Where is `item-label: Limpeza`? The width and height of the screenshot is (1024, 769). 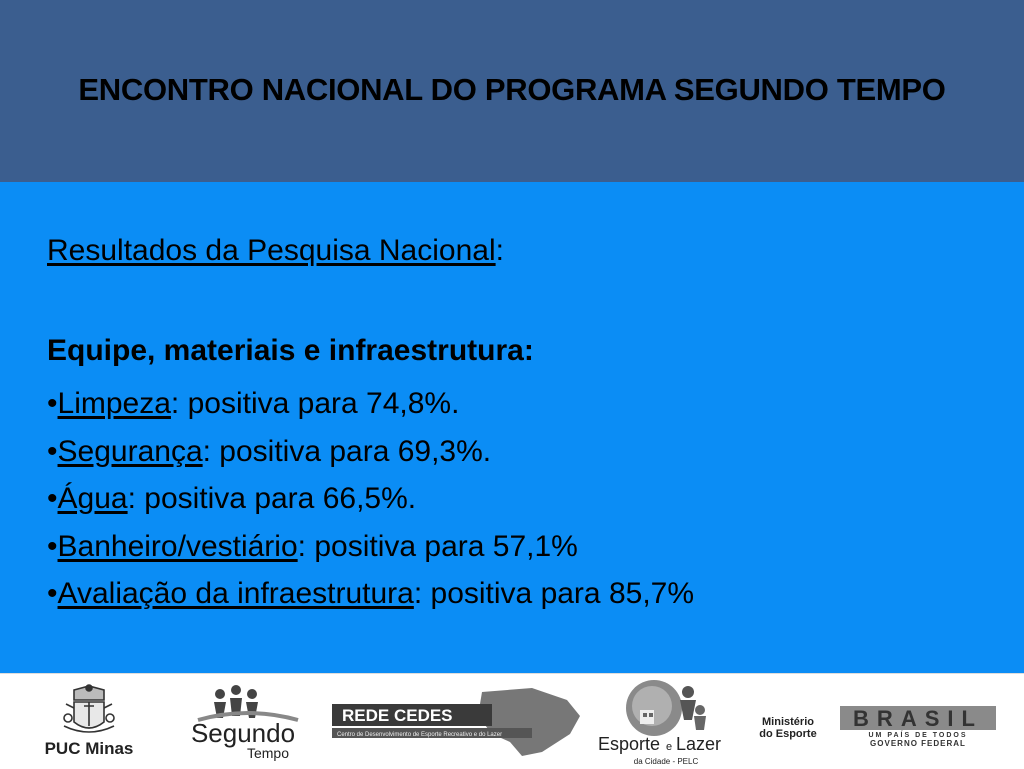
item-label: Limpeza is located at coordinates (114, 403).